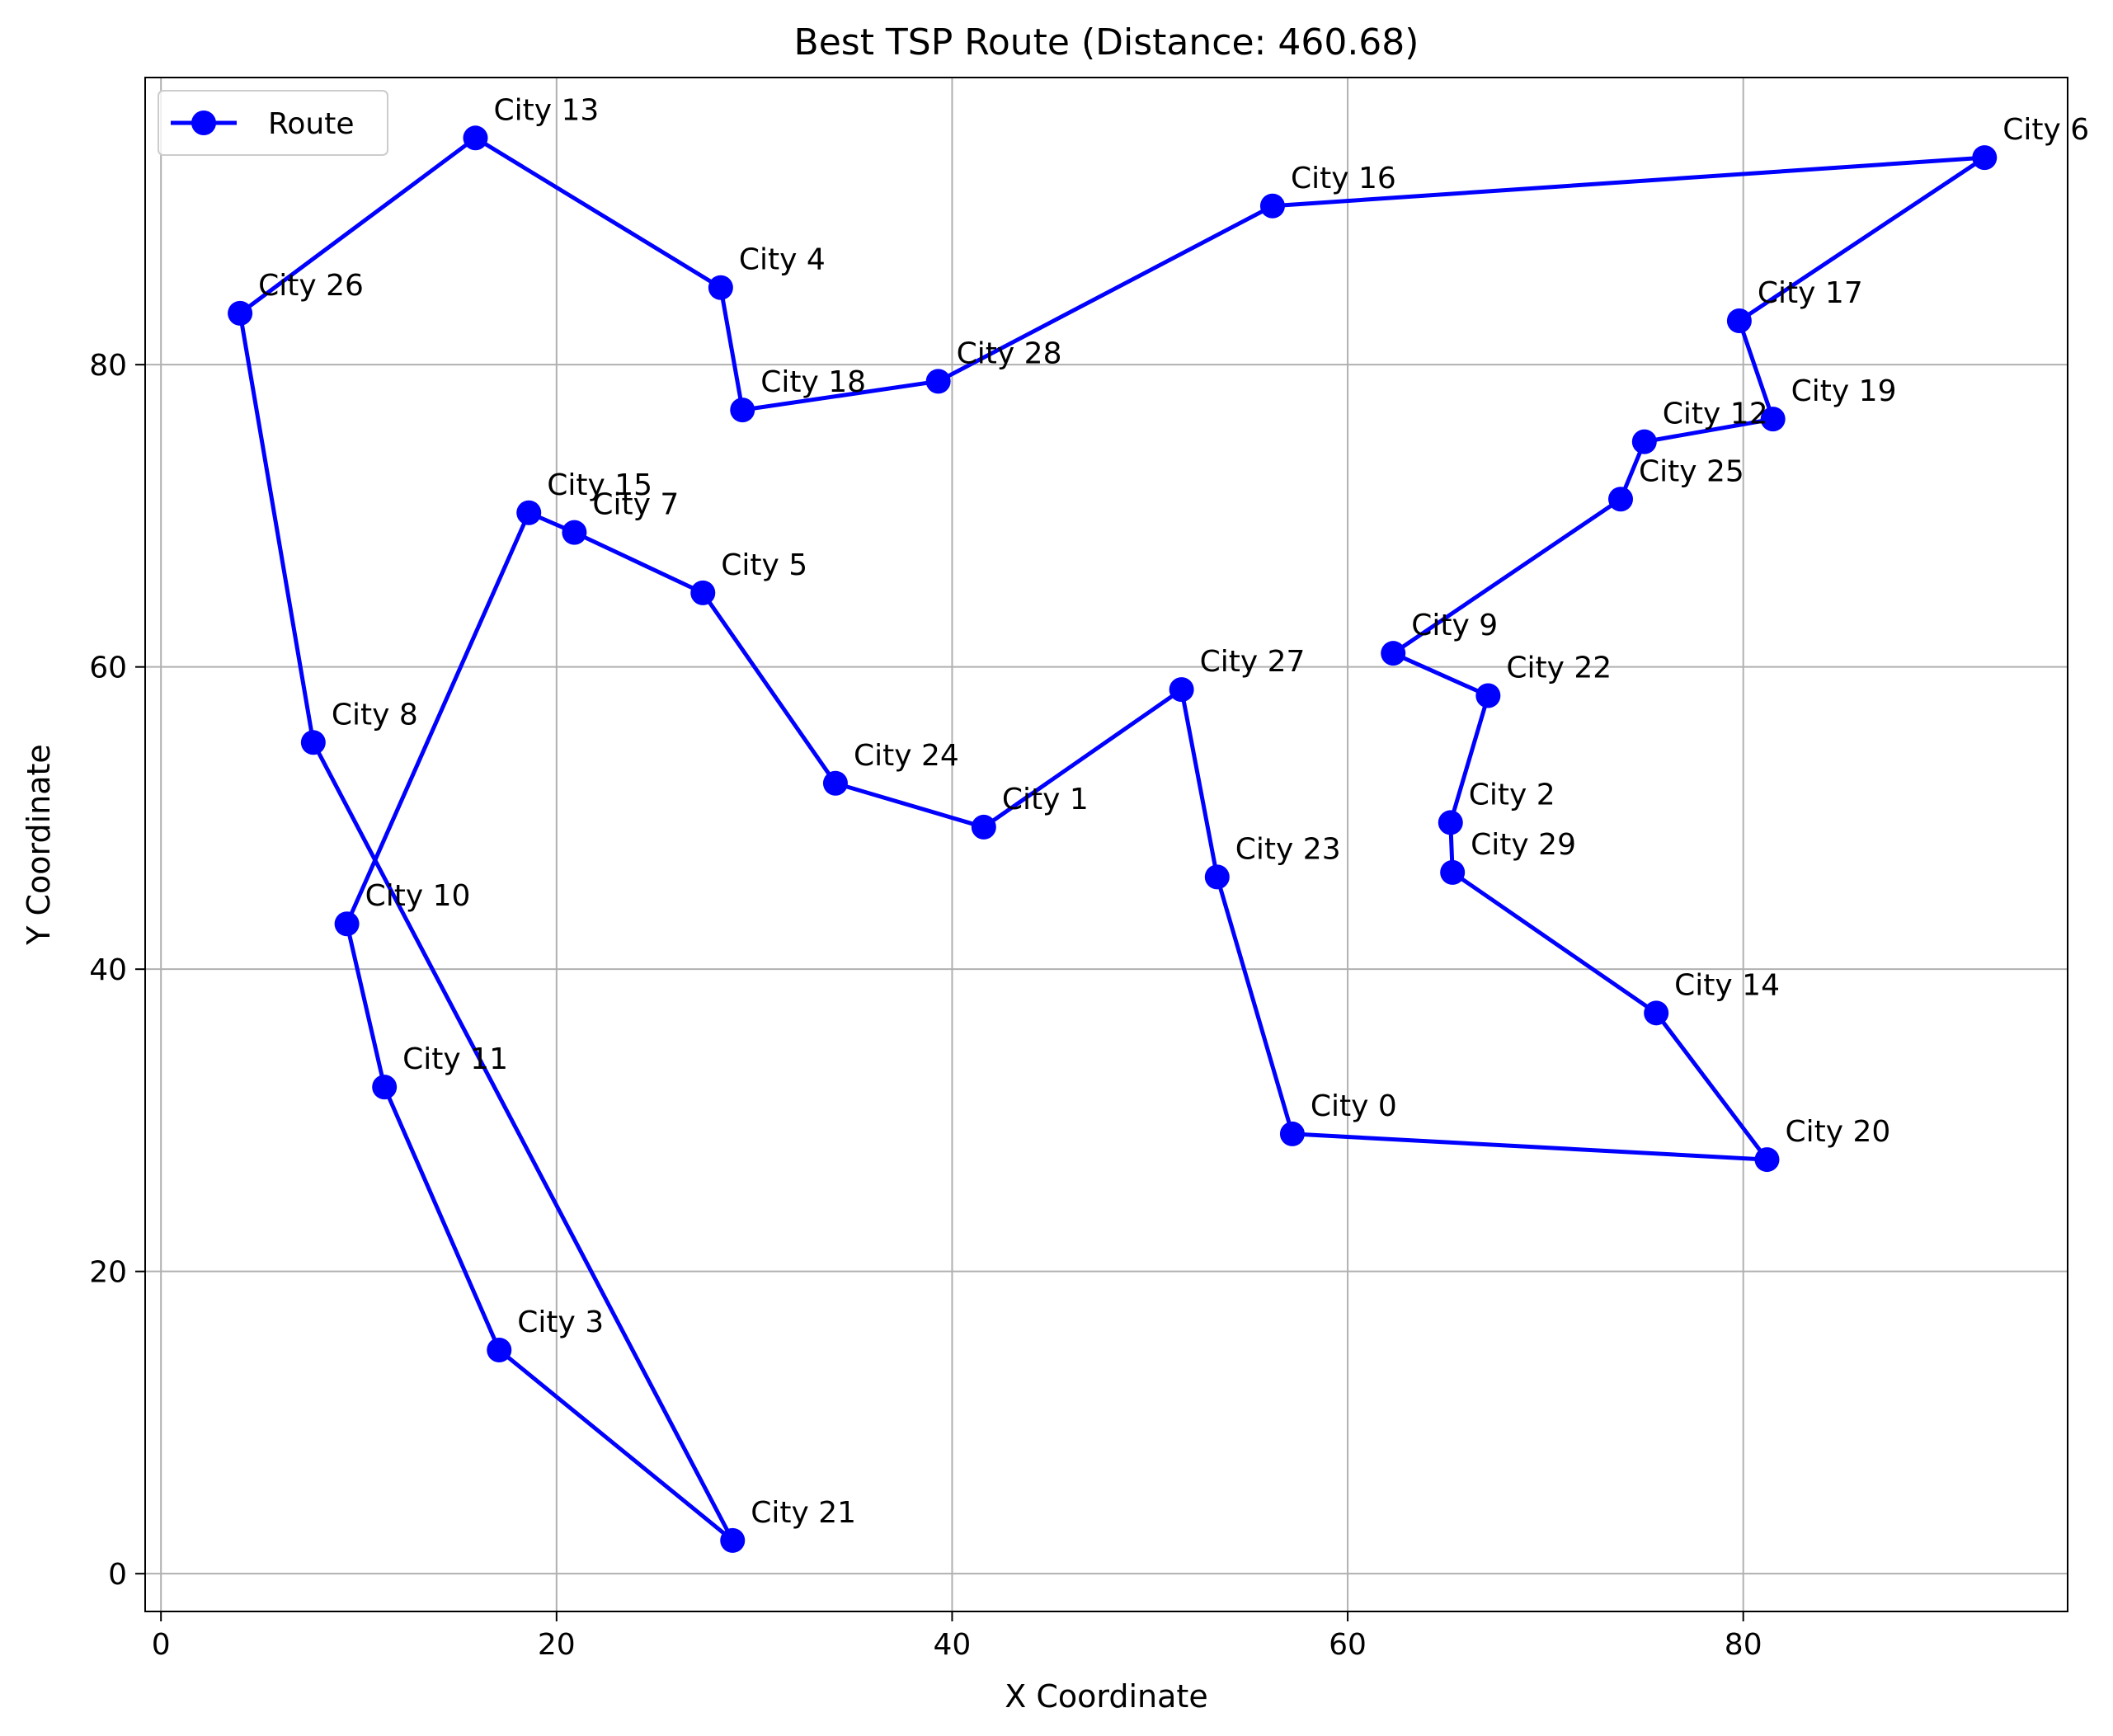 The height and width of the screenshot is (1736, 2113). Describe the element at coordinates (455, 1059) in the screenshot. I see `city-label-city-11: City 11` at that location.